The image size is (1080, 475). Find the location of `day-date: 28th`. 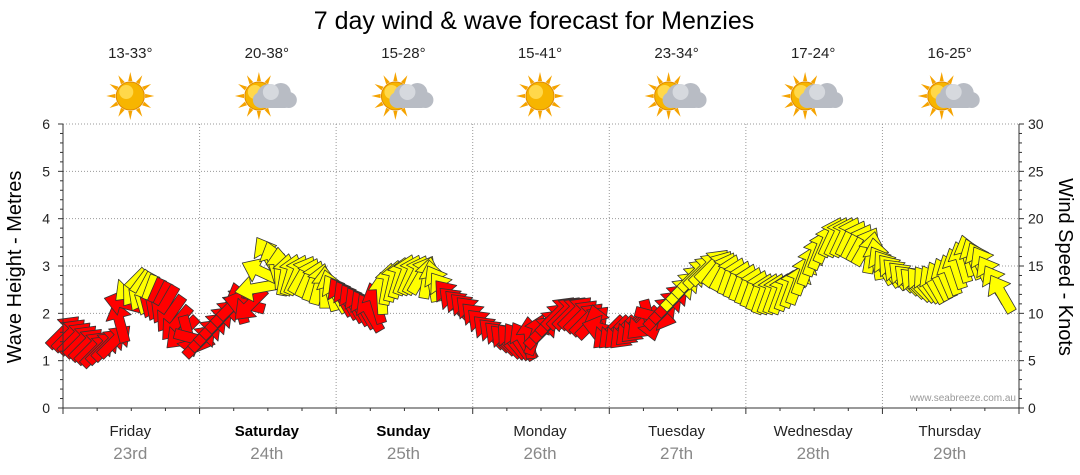

day-date: 28th is located at coordinates (813, 453).